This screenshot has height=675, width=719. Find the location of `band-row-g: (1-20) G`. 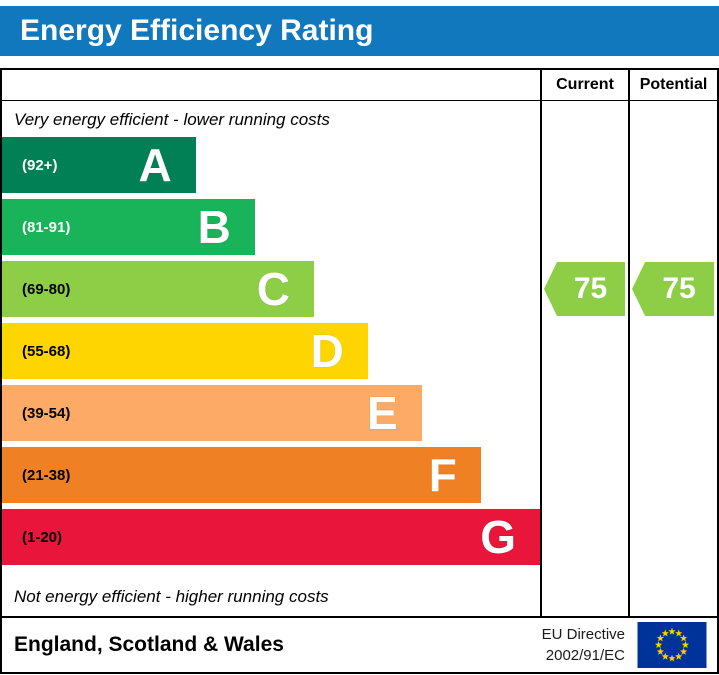

band-row-g: (1-20) G is located at coordinates (271, 537).